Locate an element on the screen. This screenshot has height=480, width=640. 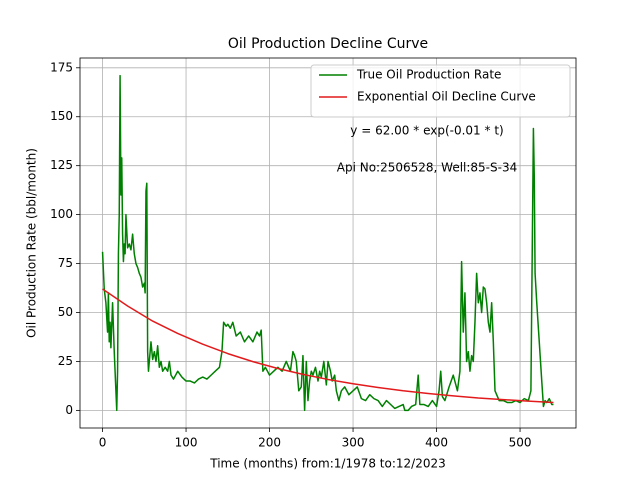
y-tick-label: 100 is located at coordinates (61, 214).